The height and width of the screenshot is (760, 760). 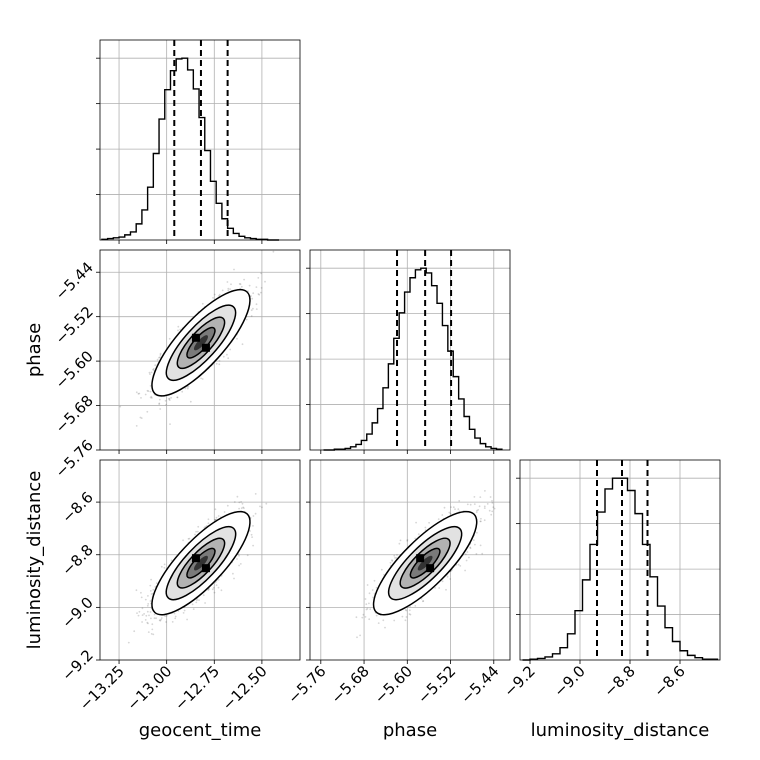 What do you see at coordinates (610, 580) in the screenshot?
I see `histogram-luminosity_distance: −9.2 −9.0 −8.8 −8.6` at bounding box center [610, 580].